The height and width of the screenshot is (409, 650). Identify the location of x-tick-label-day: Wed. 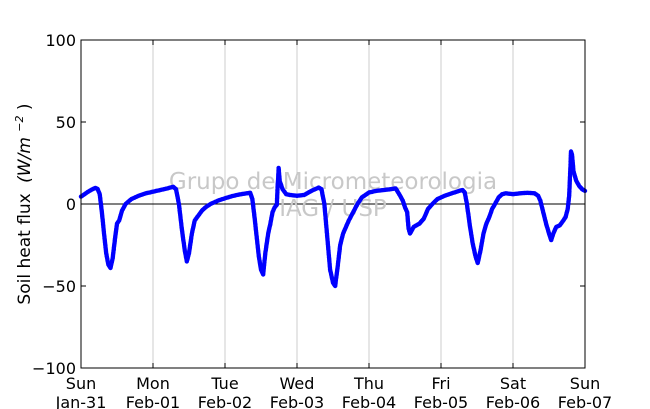
(297, 383).